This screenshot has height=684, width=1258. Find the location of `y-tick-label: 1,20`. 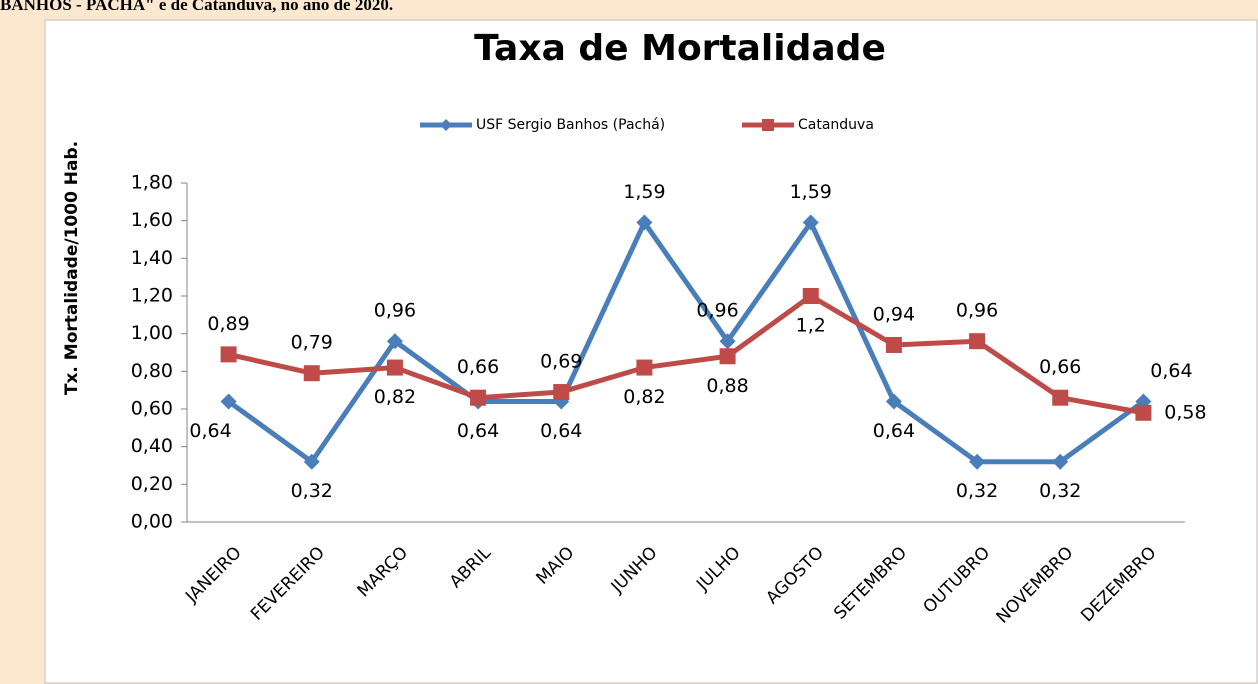

y-tick-label: 1,20 is located at coordinates (152, 296).